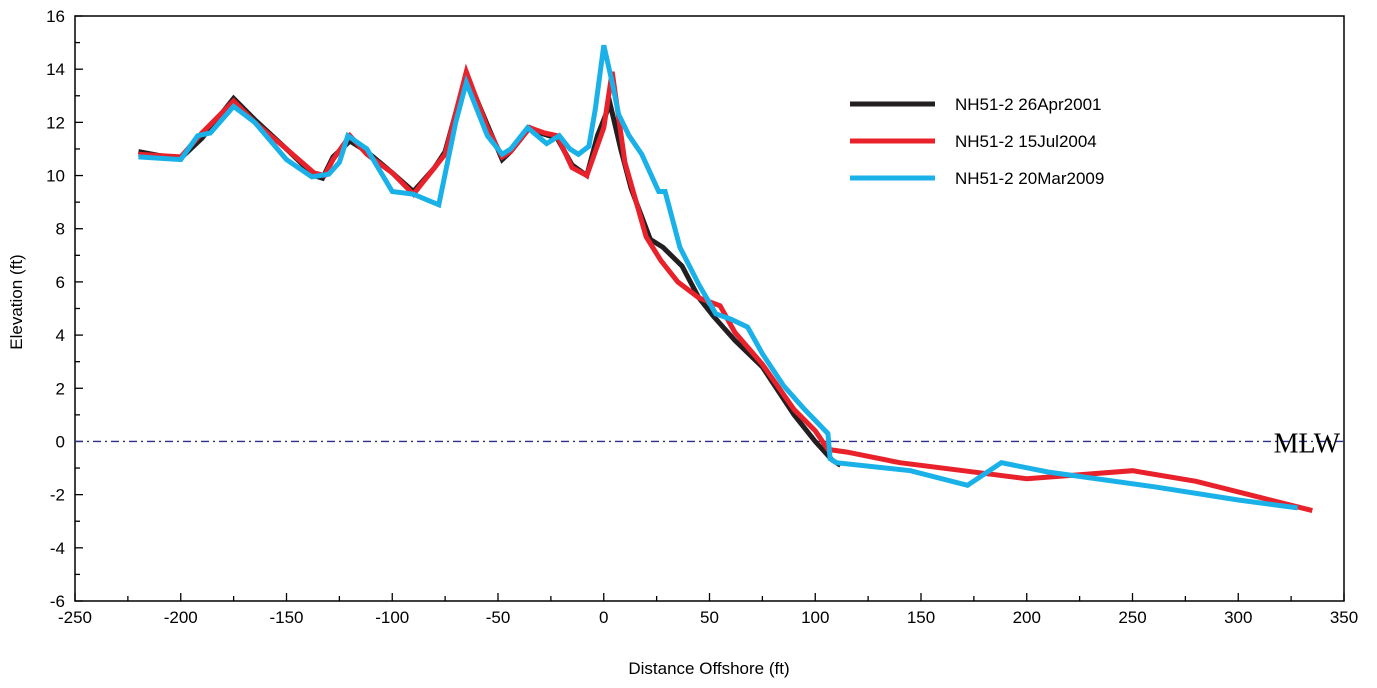 The height and width of the screenshot is (688, 1377). Describe the element at coordinates (1132, 617) in the screenshot. I see `x-tick-label: 250` at that location.